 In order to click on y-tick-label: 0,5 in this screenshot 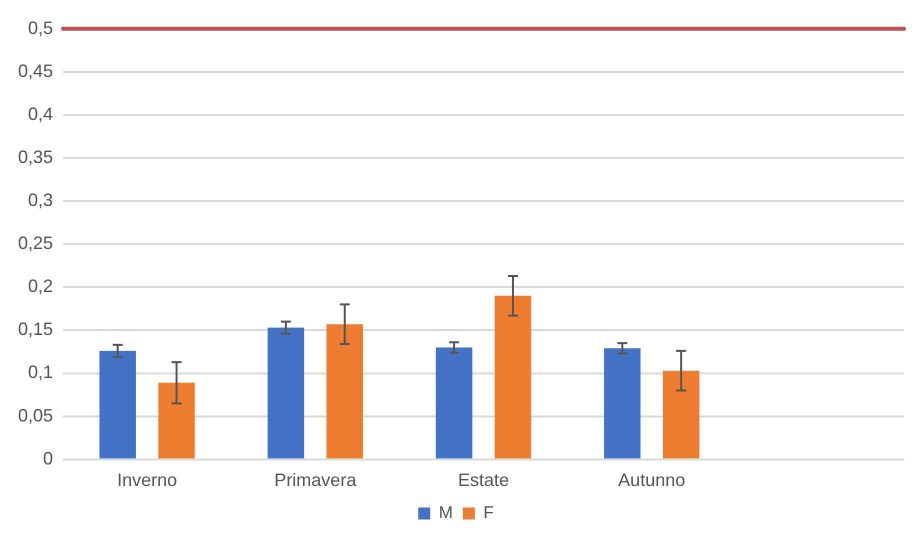, I will do `click(41, 28)`.